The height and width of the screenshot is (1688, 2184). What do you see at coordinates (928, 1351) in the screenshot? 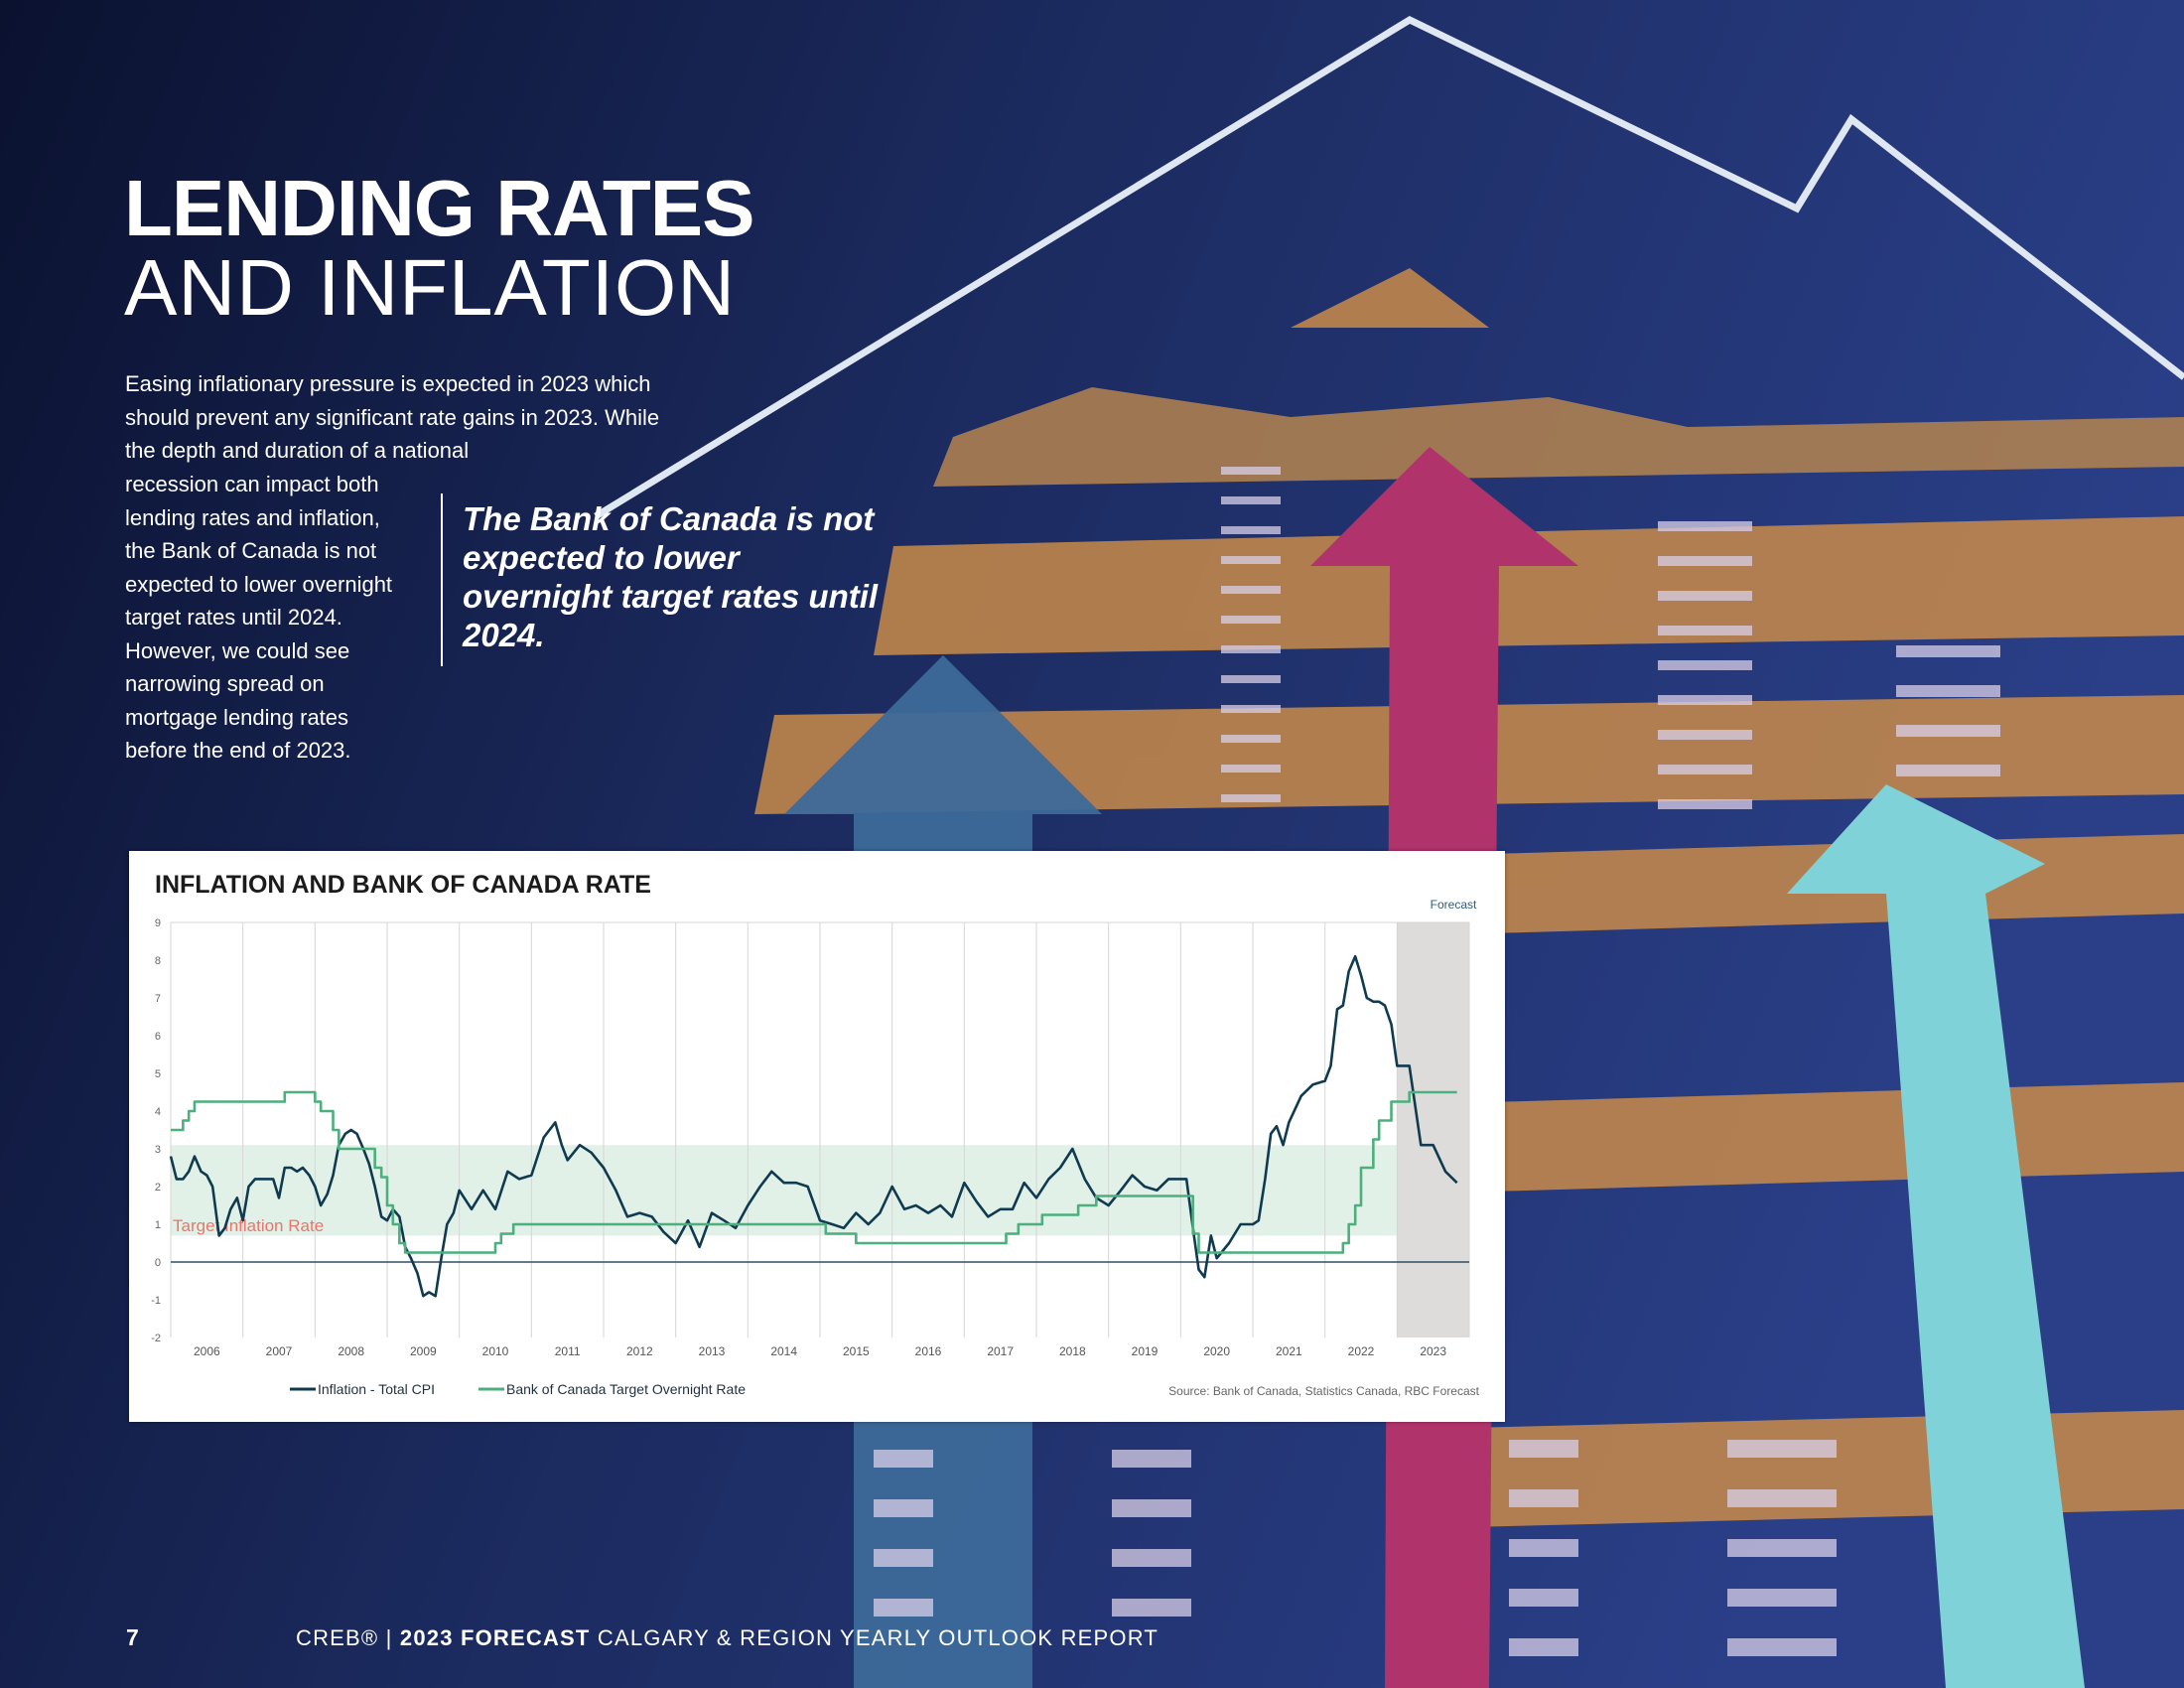
I see `x-tick-label: 2016` at bounding box center [928, 1351].